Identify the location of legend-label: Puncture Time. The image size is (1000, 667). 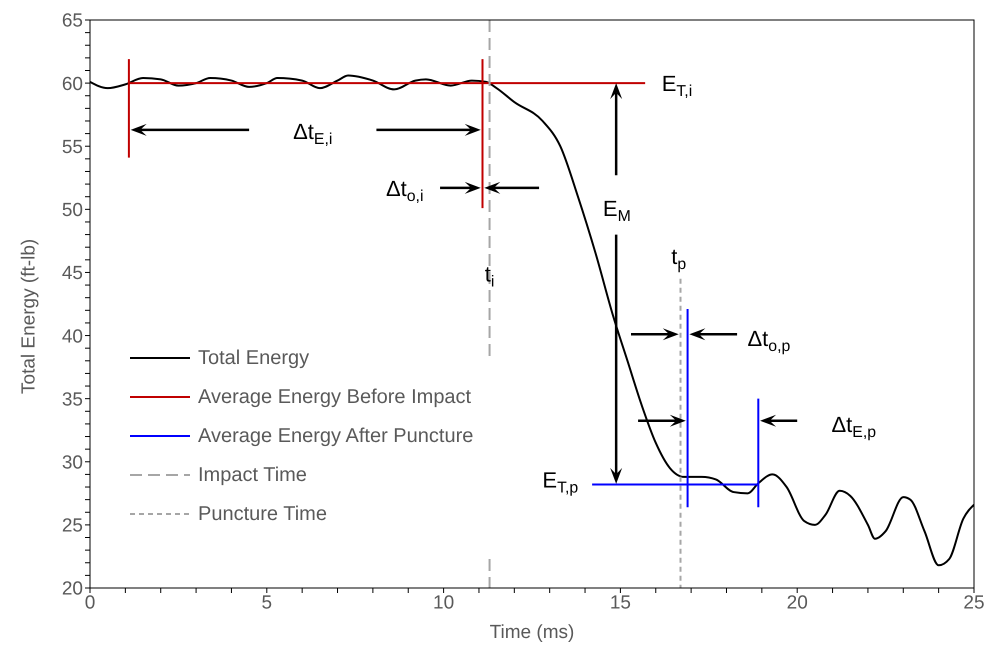
(262, 514).